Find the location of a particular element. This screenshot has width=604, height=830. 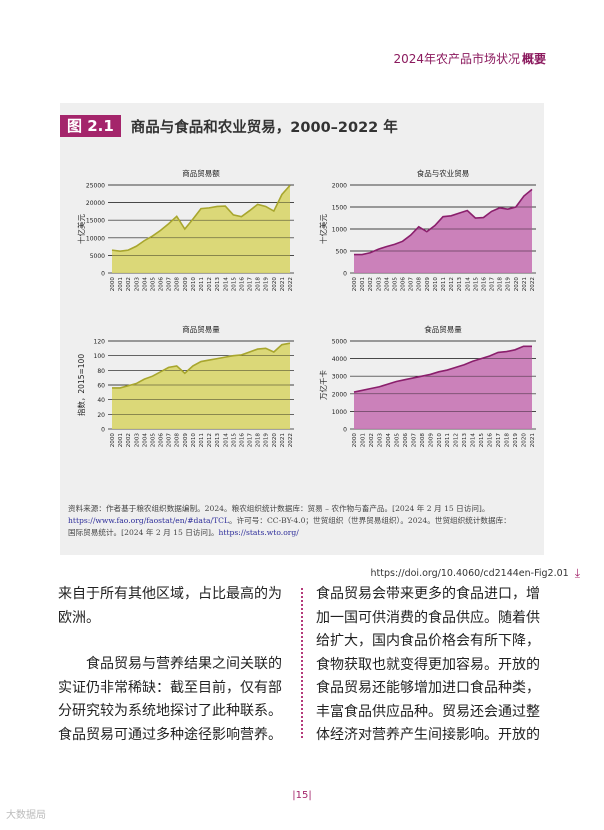

y-tick-label: 500 is located at coordinates (342, 252).